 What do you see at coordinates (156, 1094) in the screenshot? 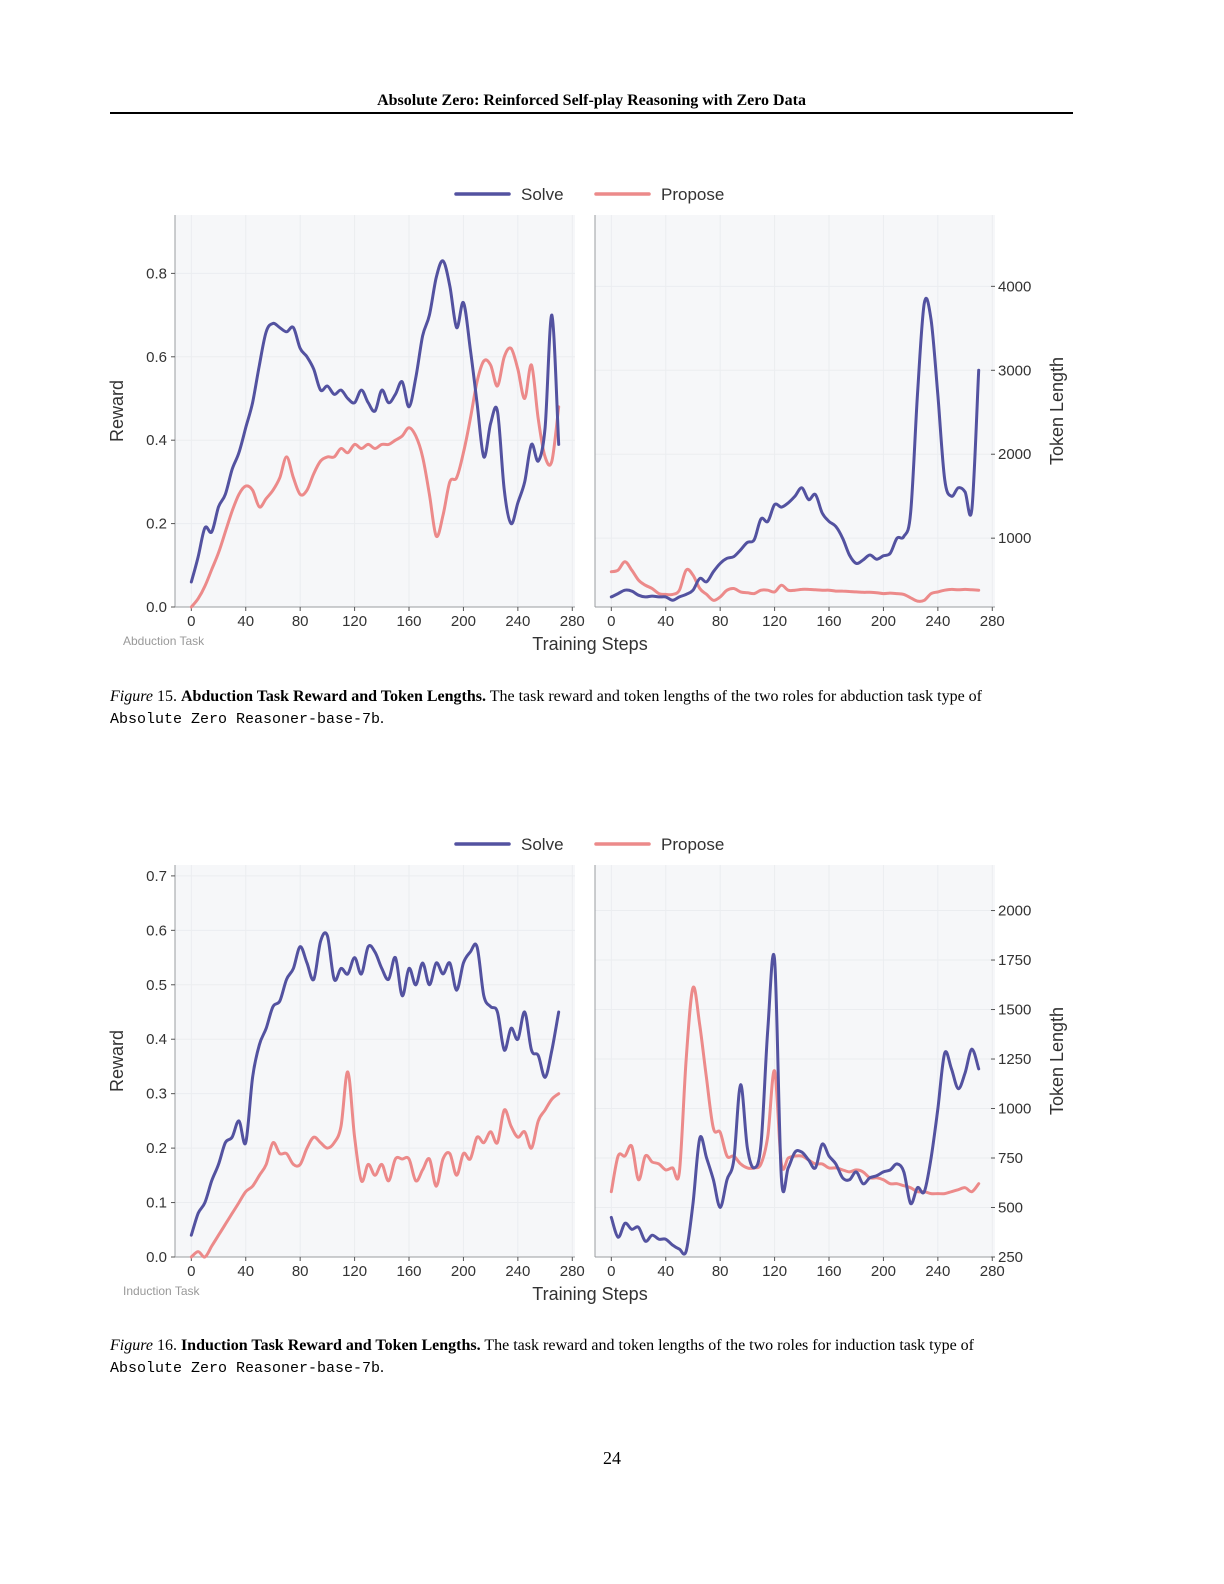
I see `y-tick-label: 0.3` at bounding box center [156, 1094].